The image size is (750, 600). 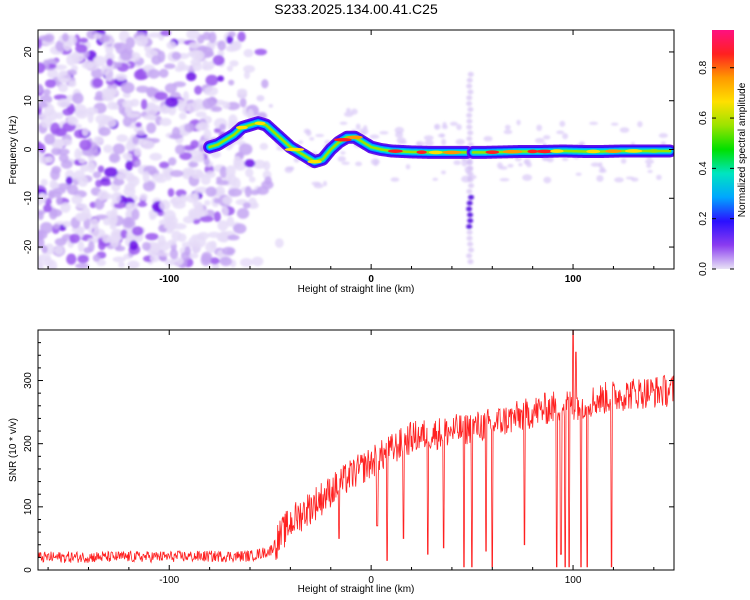 What do you see at coordinates (28, 52) in the screenshot?
I see `y-tick-label: 20` at bounding box center [28, 52].